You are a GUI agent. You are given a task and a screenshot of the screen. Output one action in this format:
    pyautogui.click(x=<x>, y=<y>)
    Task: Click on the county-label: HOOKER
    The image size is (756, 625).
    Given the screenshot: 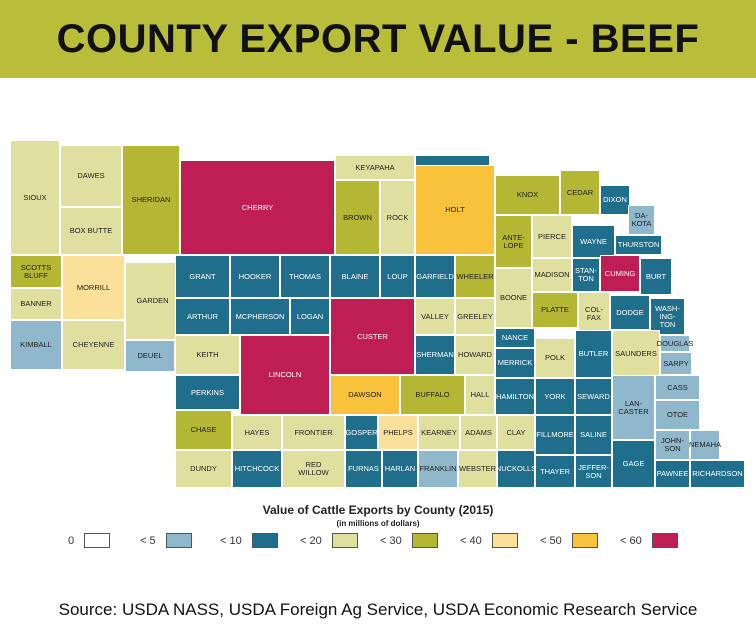 What is the action you would take?
    pyautogui.click(x=255, y=276)
    